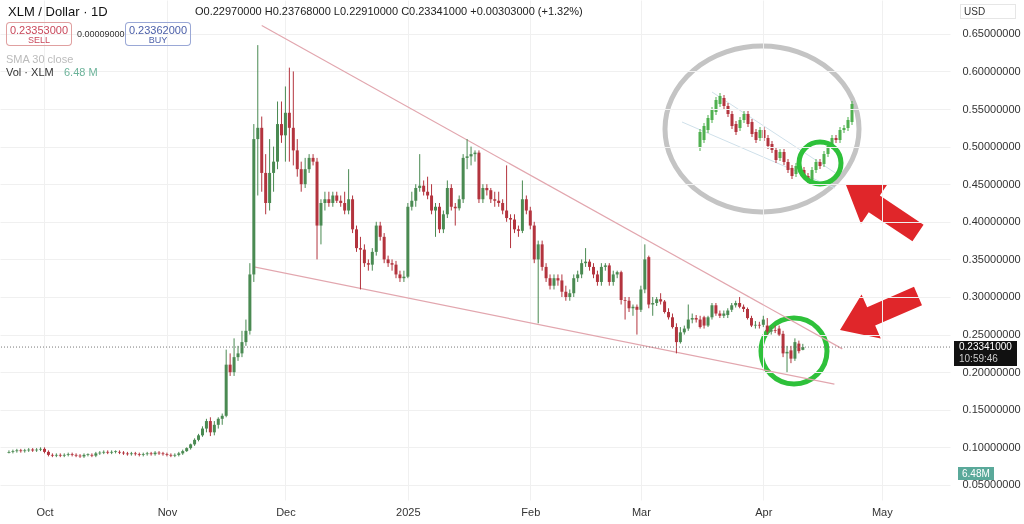 The image size is (1024, 524). I want to click on ref-line-label: 0.23341000, so click(985, 347).